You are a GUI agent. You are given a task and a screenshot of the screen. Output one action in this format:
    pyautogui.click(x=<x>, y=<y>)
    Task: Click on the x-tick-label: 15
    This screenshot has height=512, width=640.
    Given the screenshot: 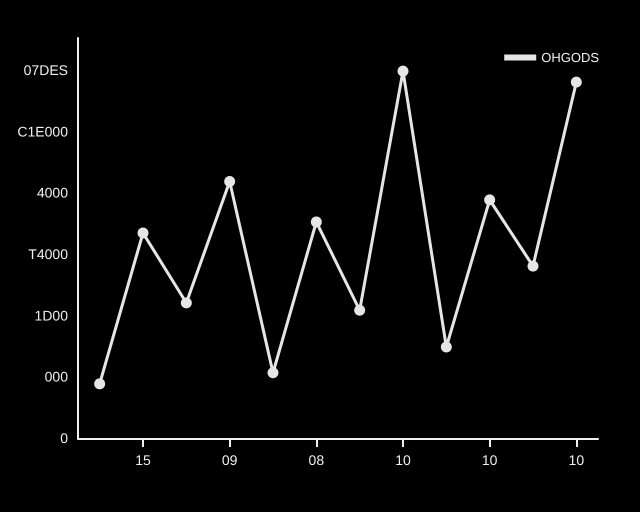 What is the action you would take?
    pyautogui.click(x=143, y=460)
    